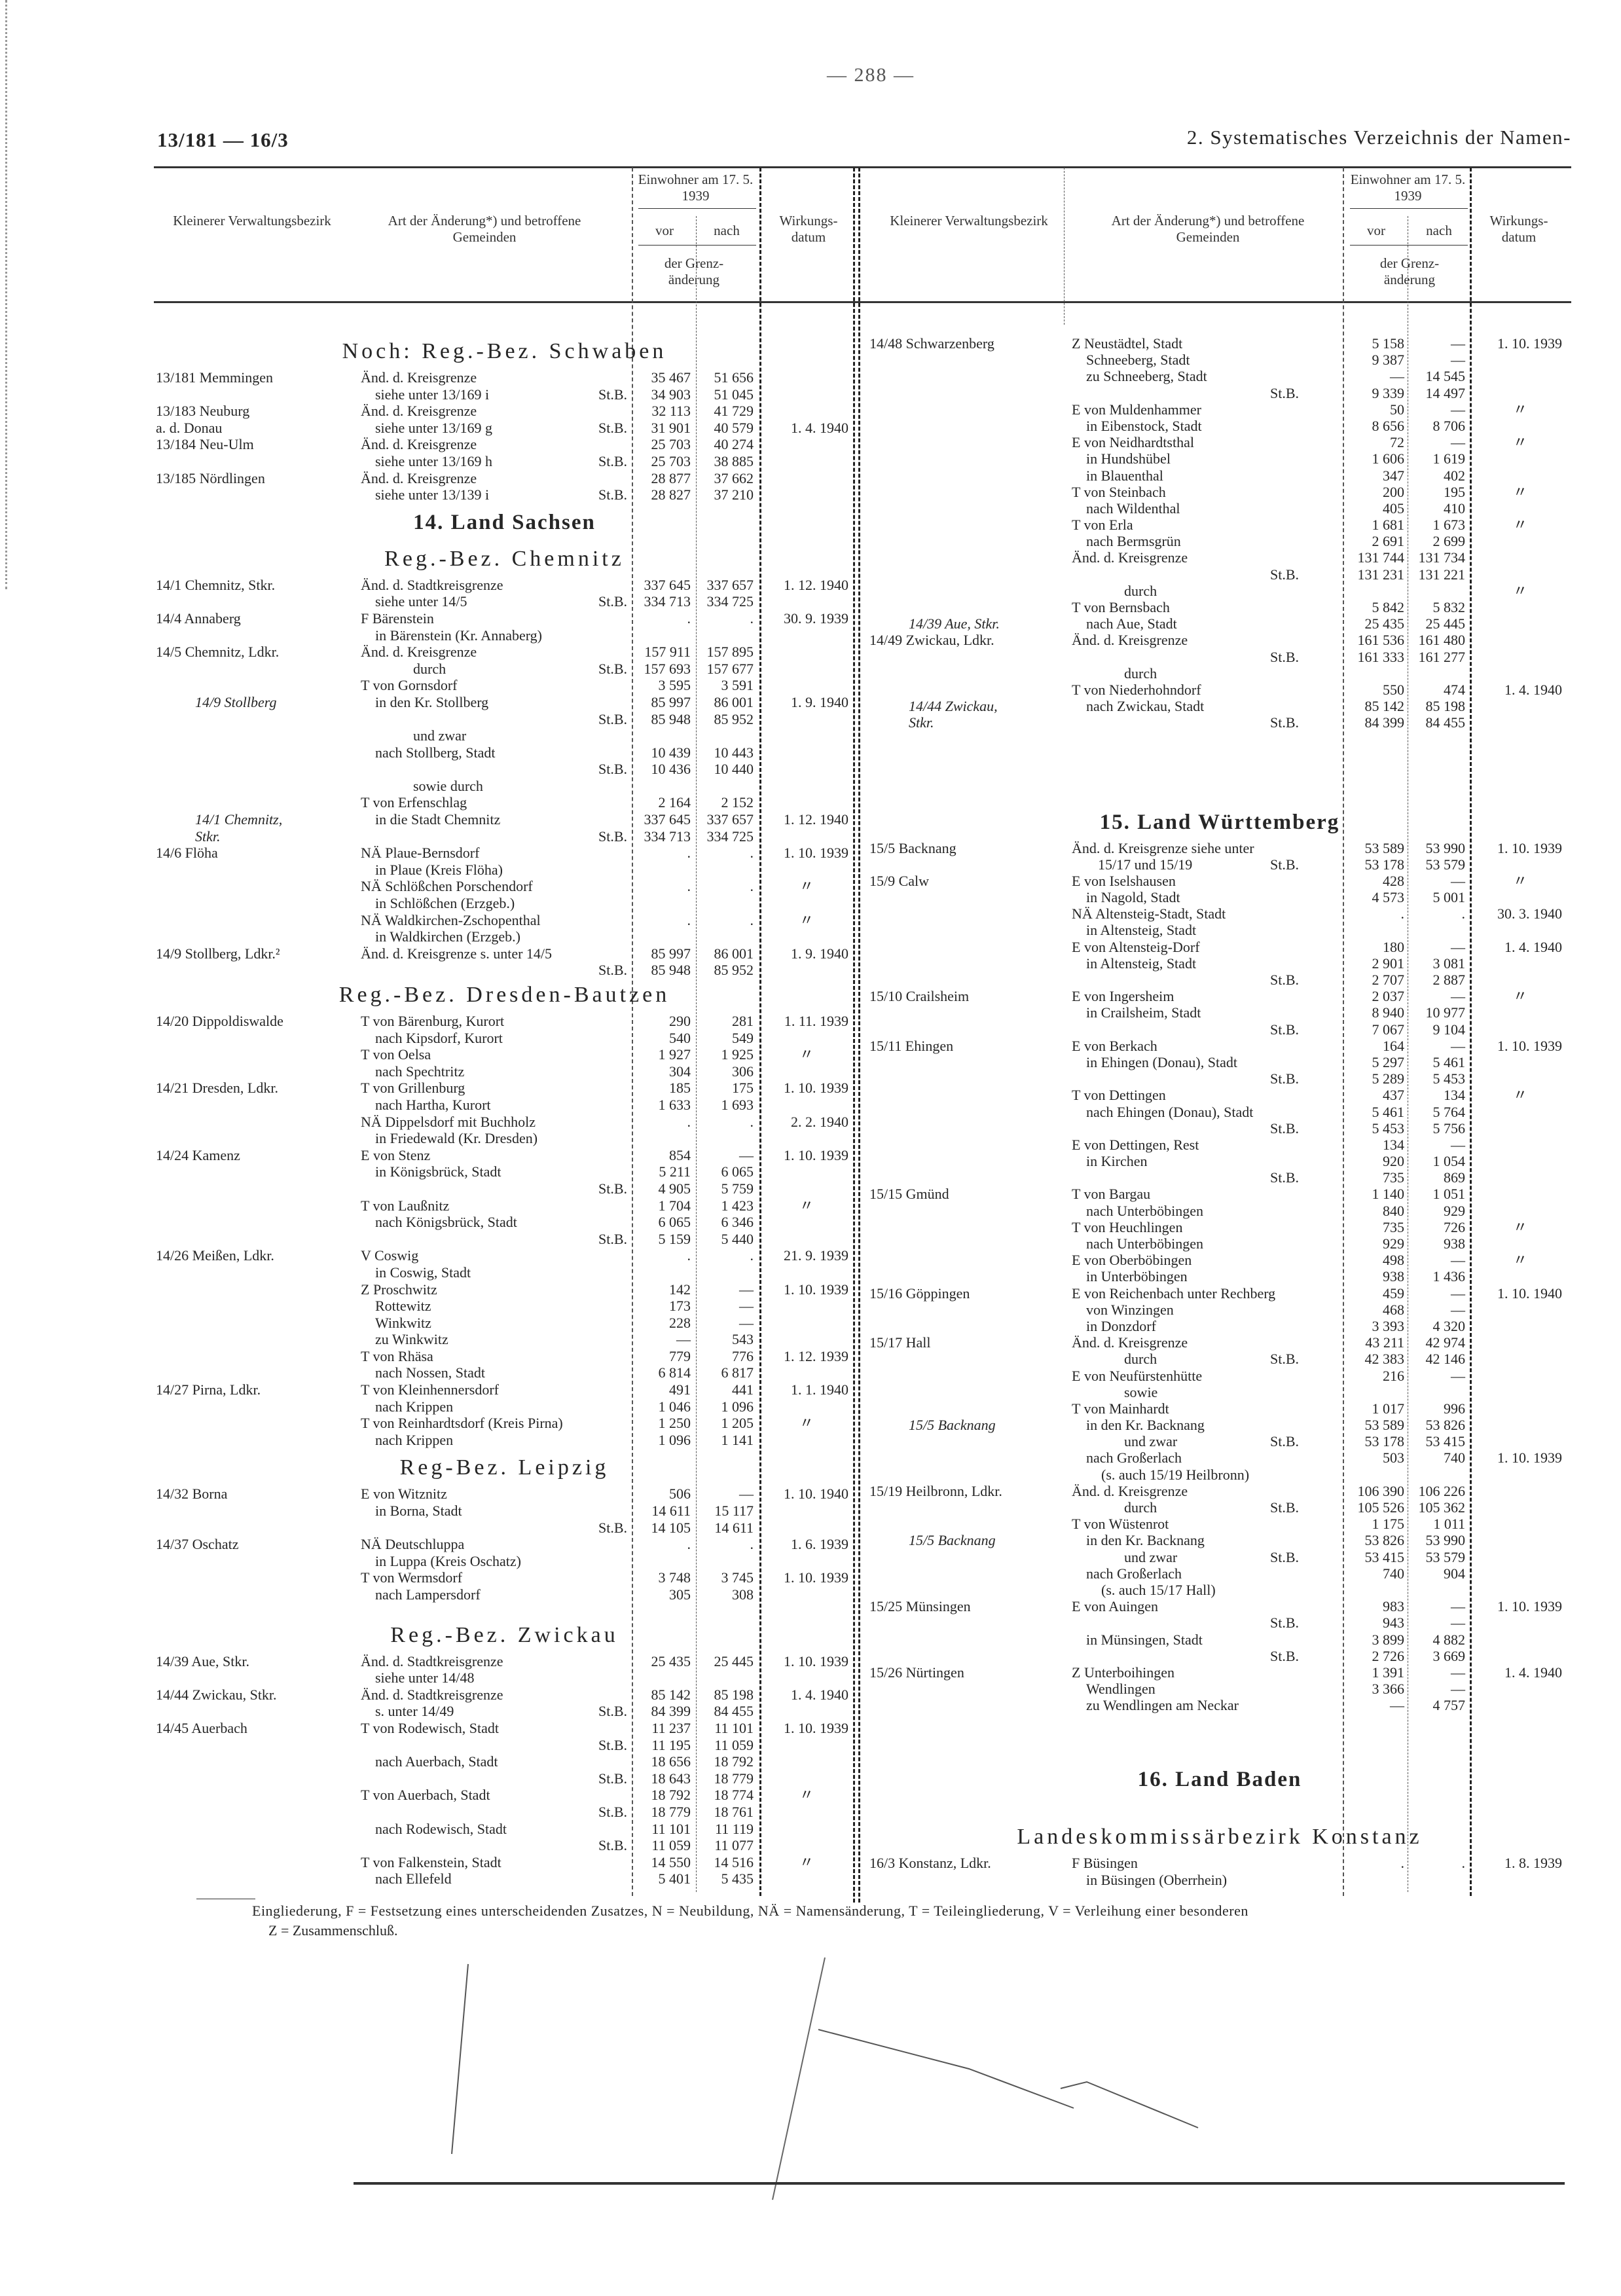 The image size is (1621, 2296). I want to click on change-description: zu Winkwitz, so click(411, 1339).